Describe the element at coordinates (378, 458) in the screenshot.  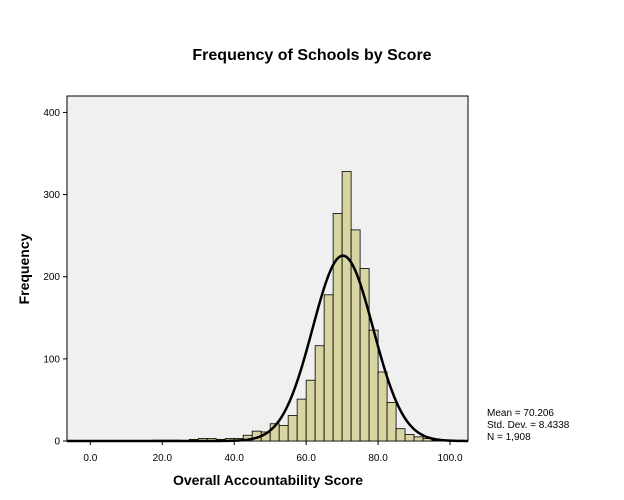
I see `x-tick-label: 80.0` at that location.